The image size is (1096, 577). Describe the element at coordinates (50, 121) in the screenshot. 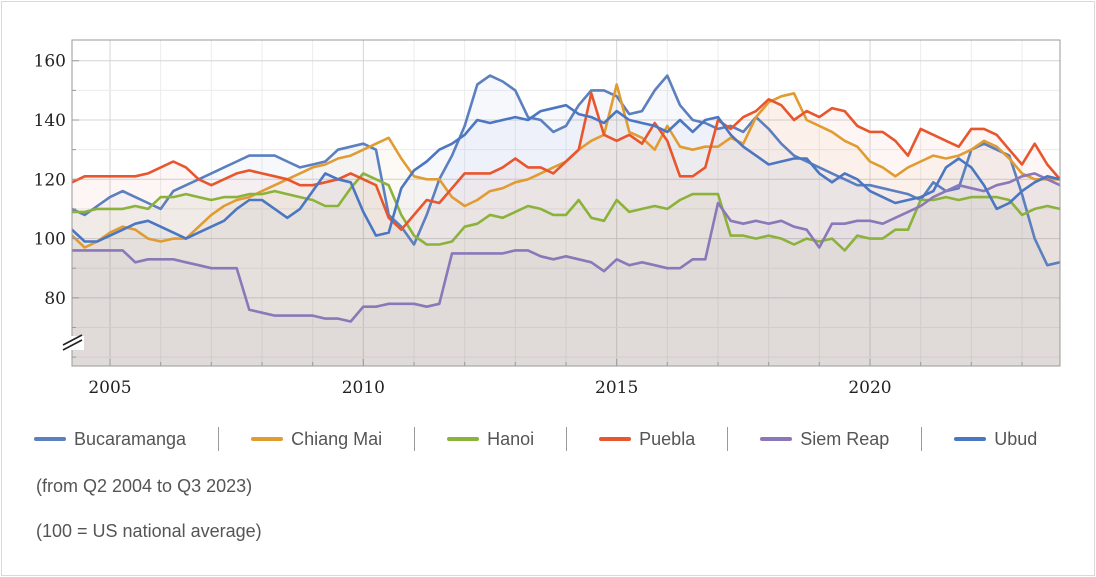

I see `y-tick-label: 140` at that location.